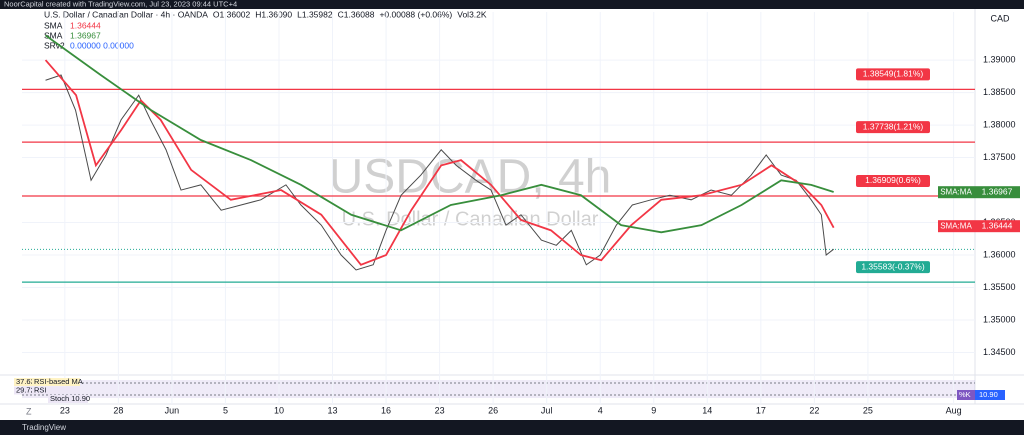 This screenshot has height=435, width=1024. Describe the element at coordinates (29, 411) in the screenshot. I see `corner: Z` at that location.